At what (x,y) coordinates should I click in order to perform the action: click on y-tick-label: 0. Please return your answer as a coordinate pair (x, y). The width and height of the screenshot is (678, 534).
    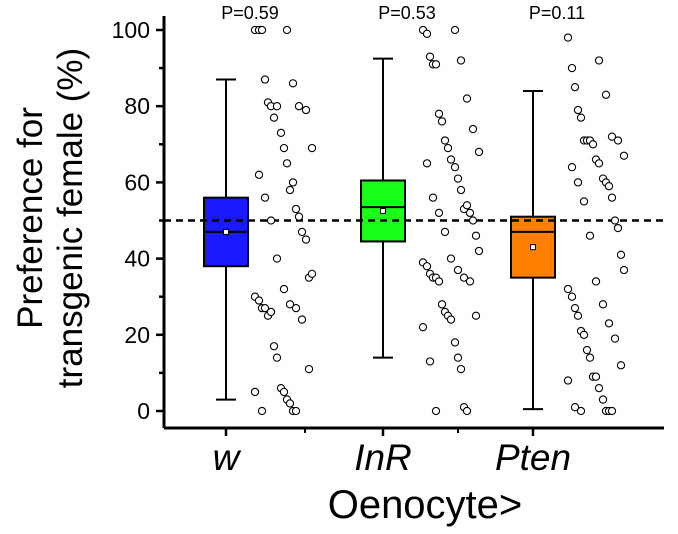
    Looking at the image, I should click on (143, 411).